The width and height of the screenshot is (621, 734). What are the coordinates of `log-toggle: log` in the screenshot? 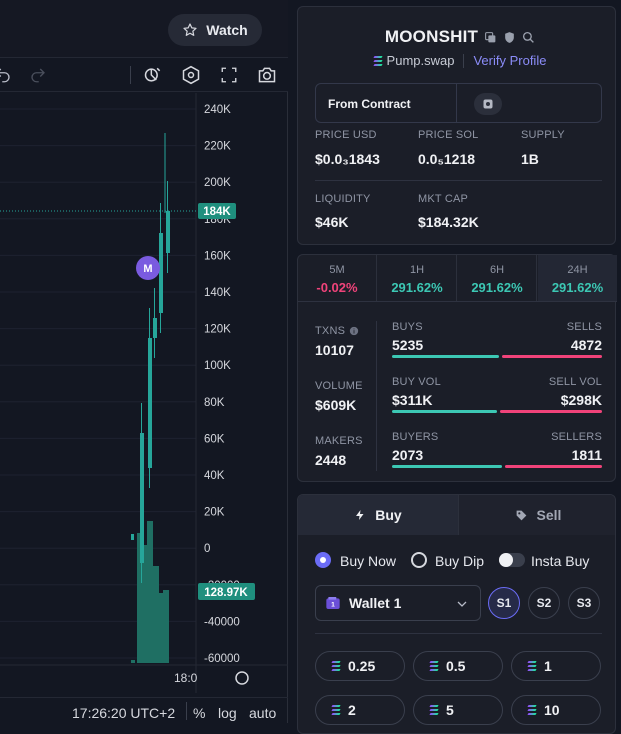 It's located at (227, 713).